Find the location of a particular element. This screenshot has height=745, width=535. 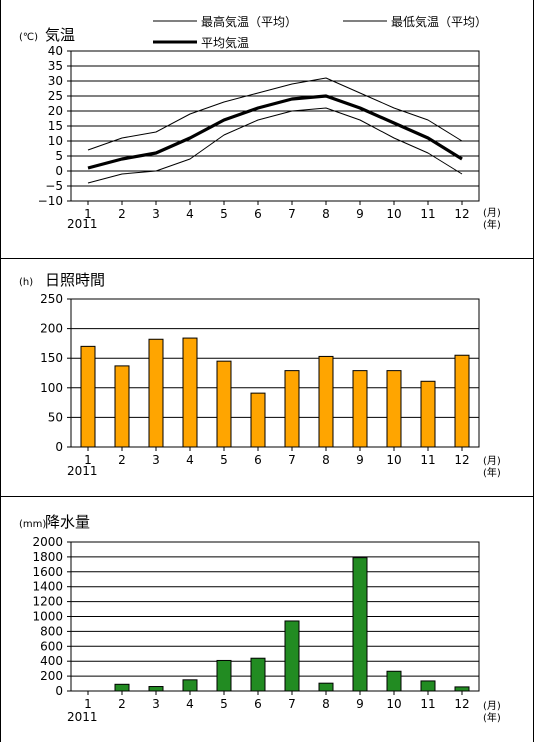

precipitation-x-tick-label: 2 is located at coordinates (122, 704).